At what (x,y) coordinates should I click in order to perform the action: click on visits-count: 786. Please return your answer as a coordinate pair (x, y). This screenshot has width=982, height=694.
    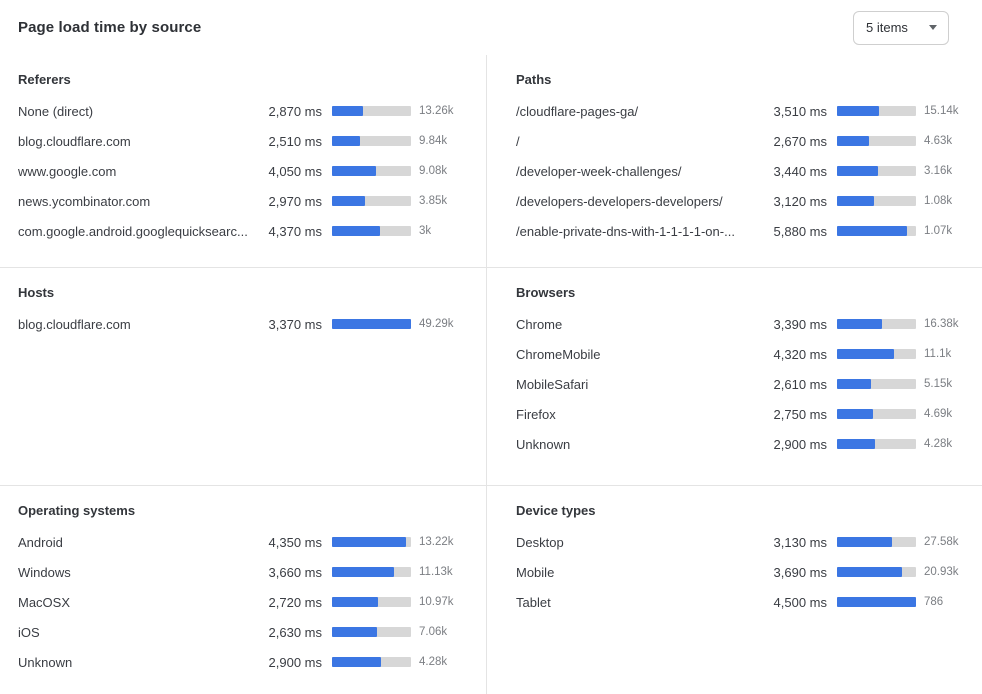
    Looking at the image, I should click on (934, 602).